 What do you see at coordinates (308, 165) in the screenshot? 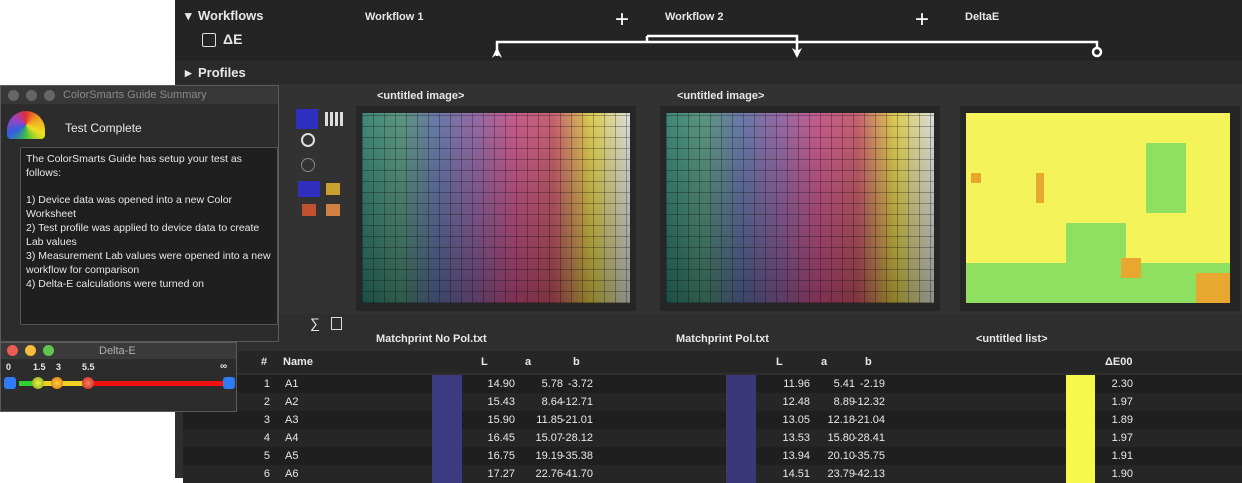
I see `info-tool` at bounding box center [308, 165].